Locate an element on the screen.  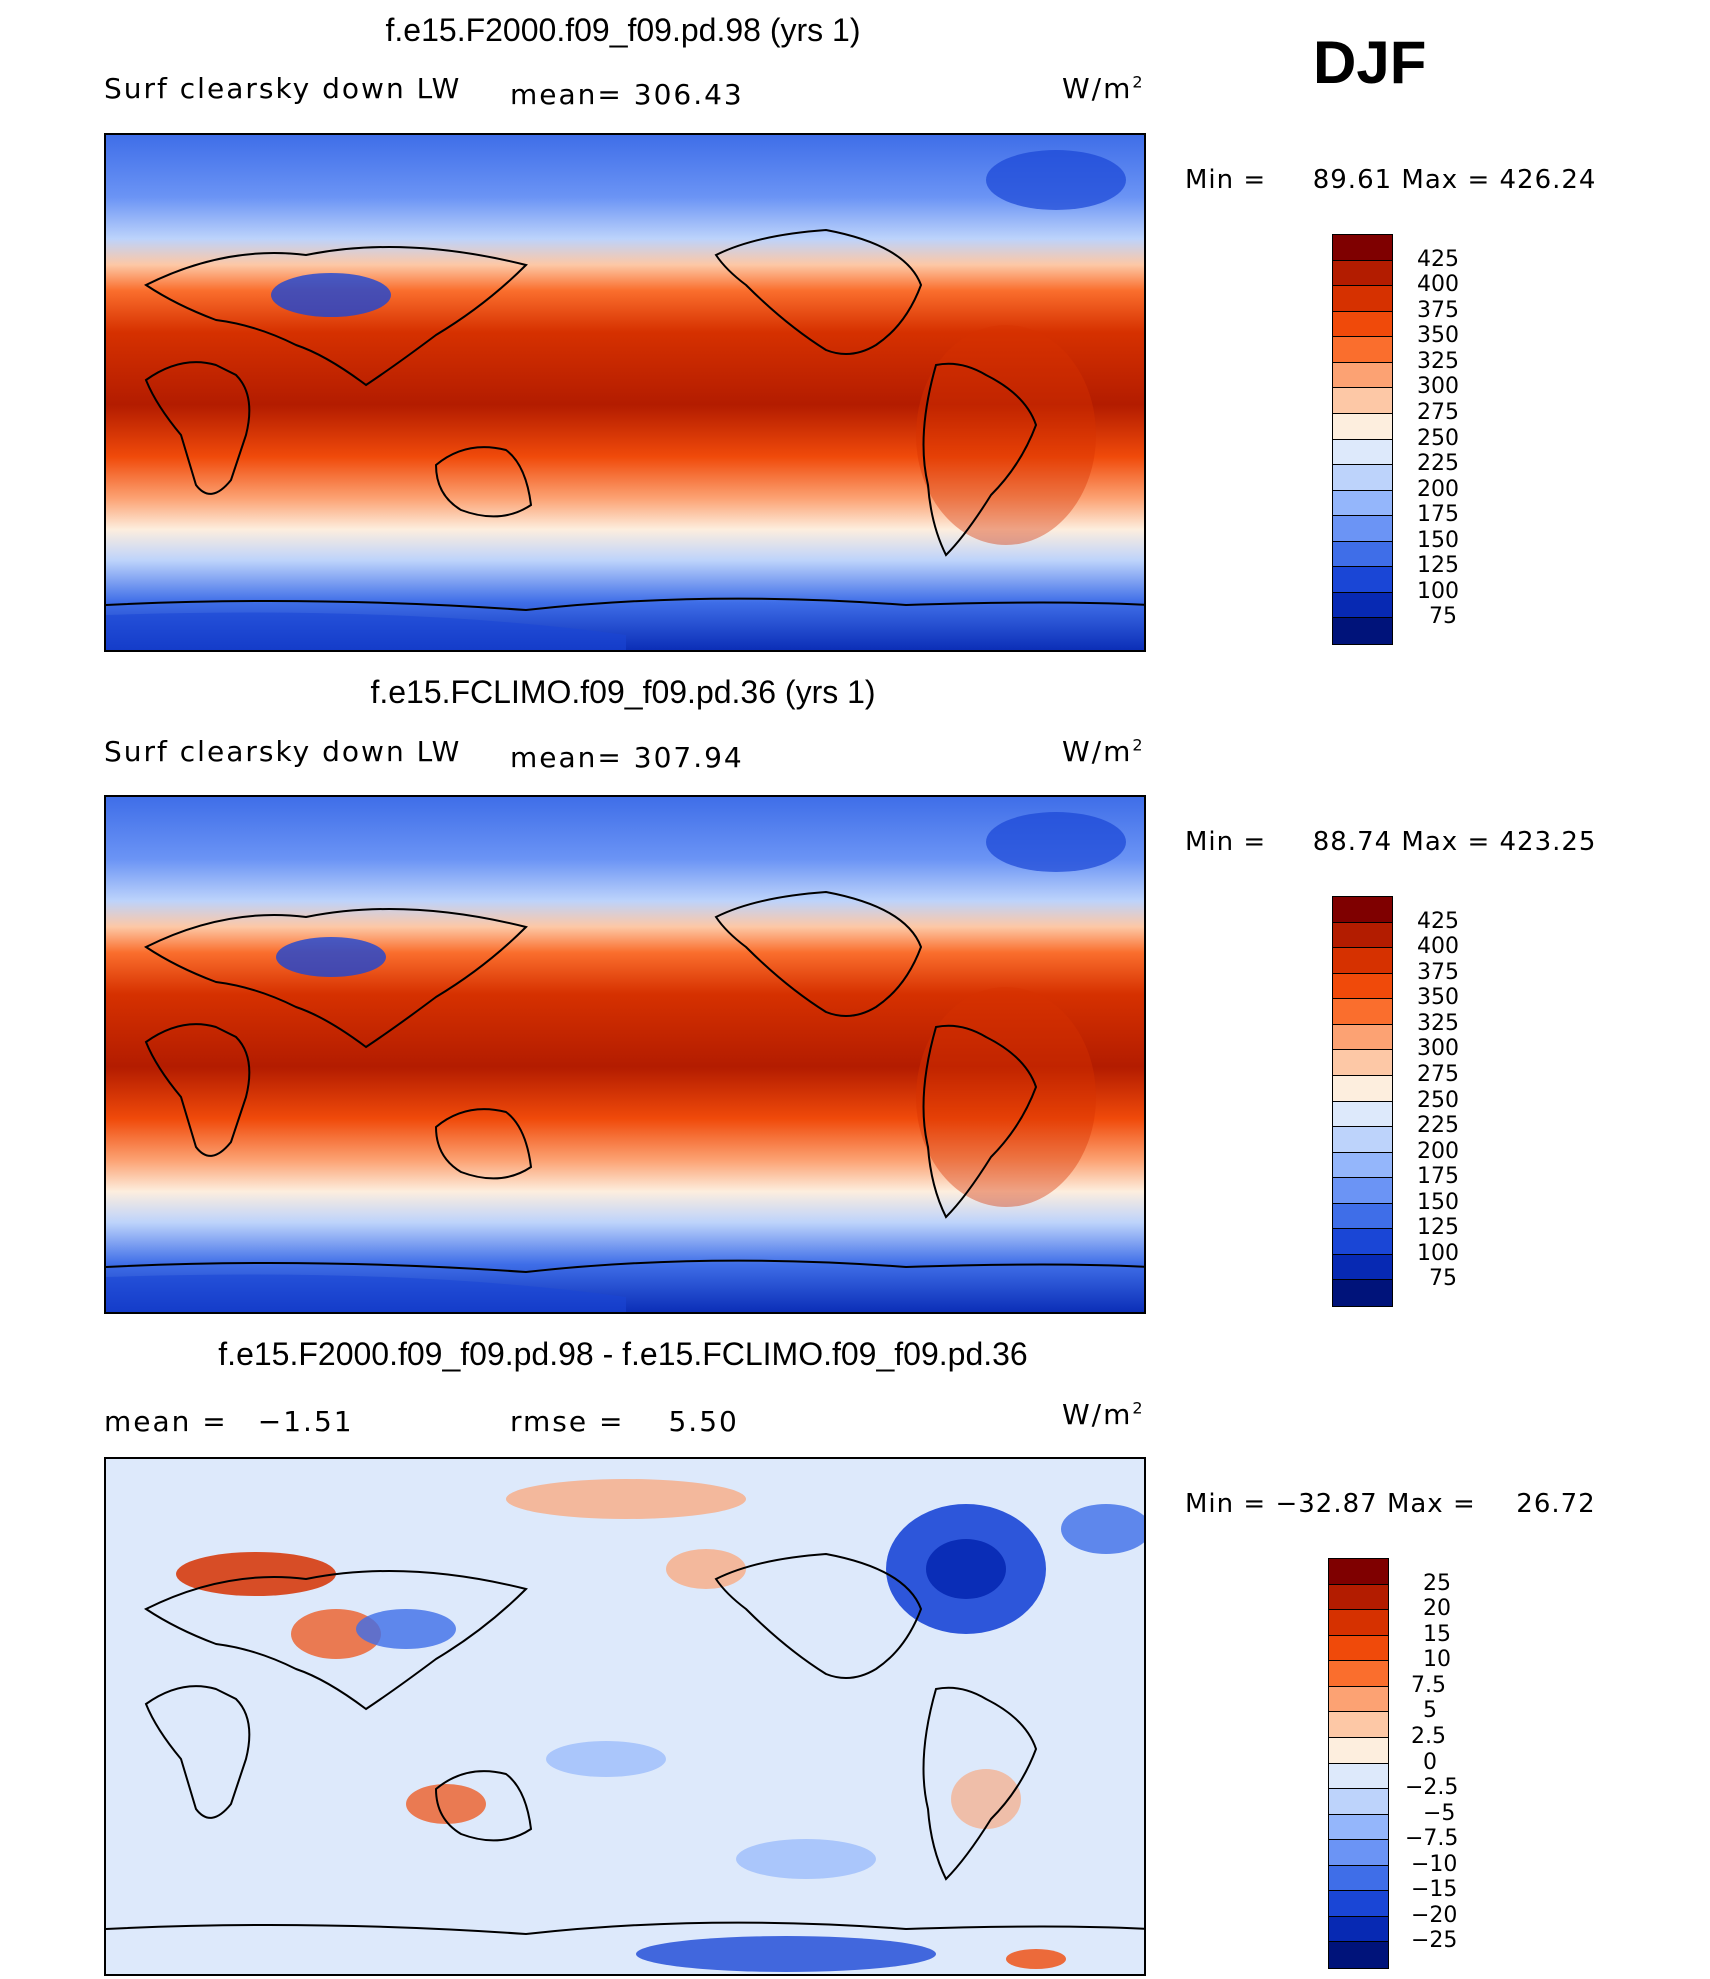
panel2-colorbar-tick-label: 125 is located at coordinates (1438, 1228).